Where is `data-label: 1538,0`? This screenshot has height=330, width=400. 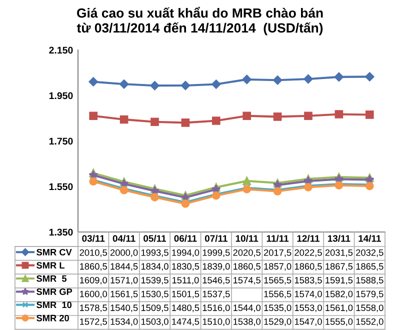
data-label: 1538,0 is located at coordinates (247, 322).